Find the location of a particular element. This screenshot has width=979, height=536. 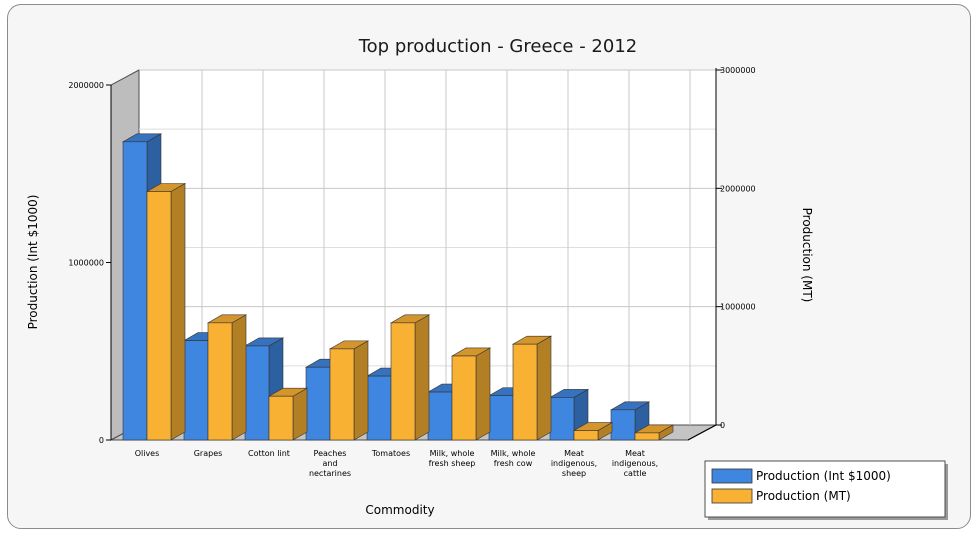

category-label-line: Cotton lint is located at coordinates (269, 453).